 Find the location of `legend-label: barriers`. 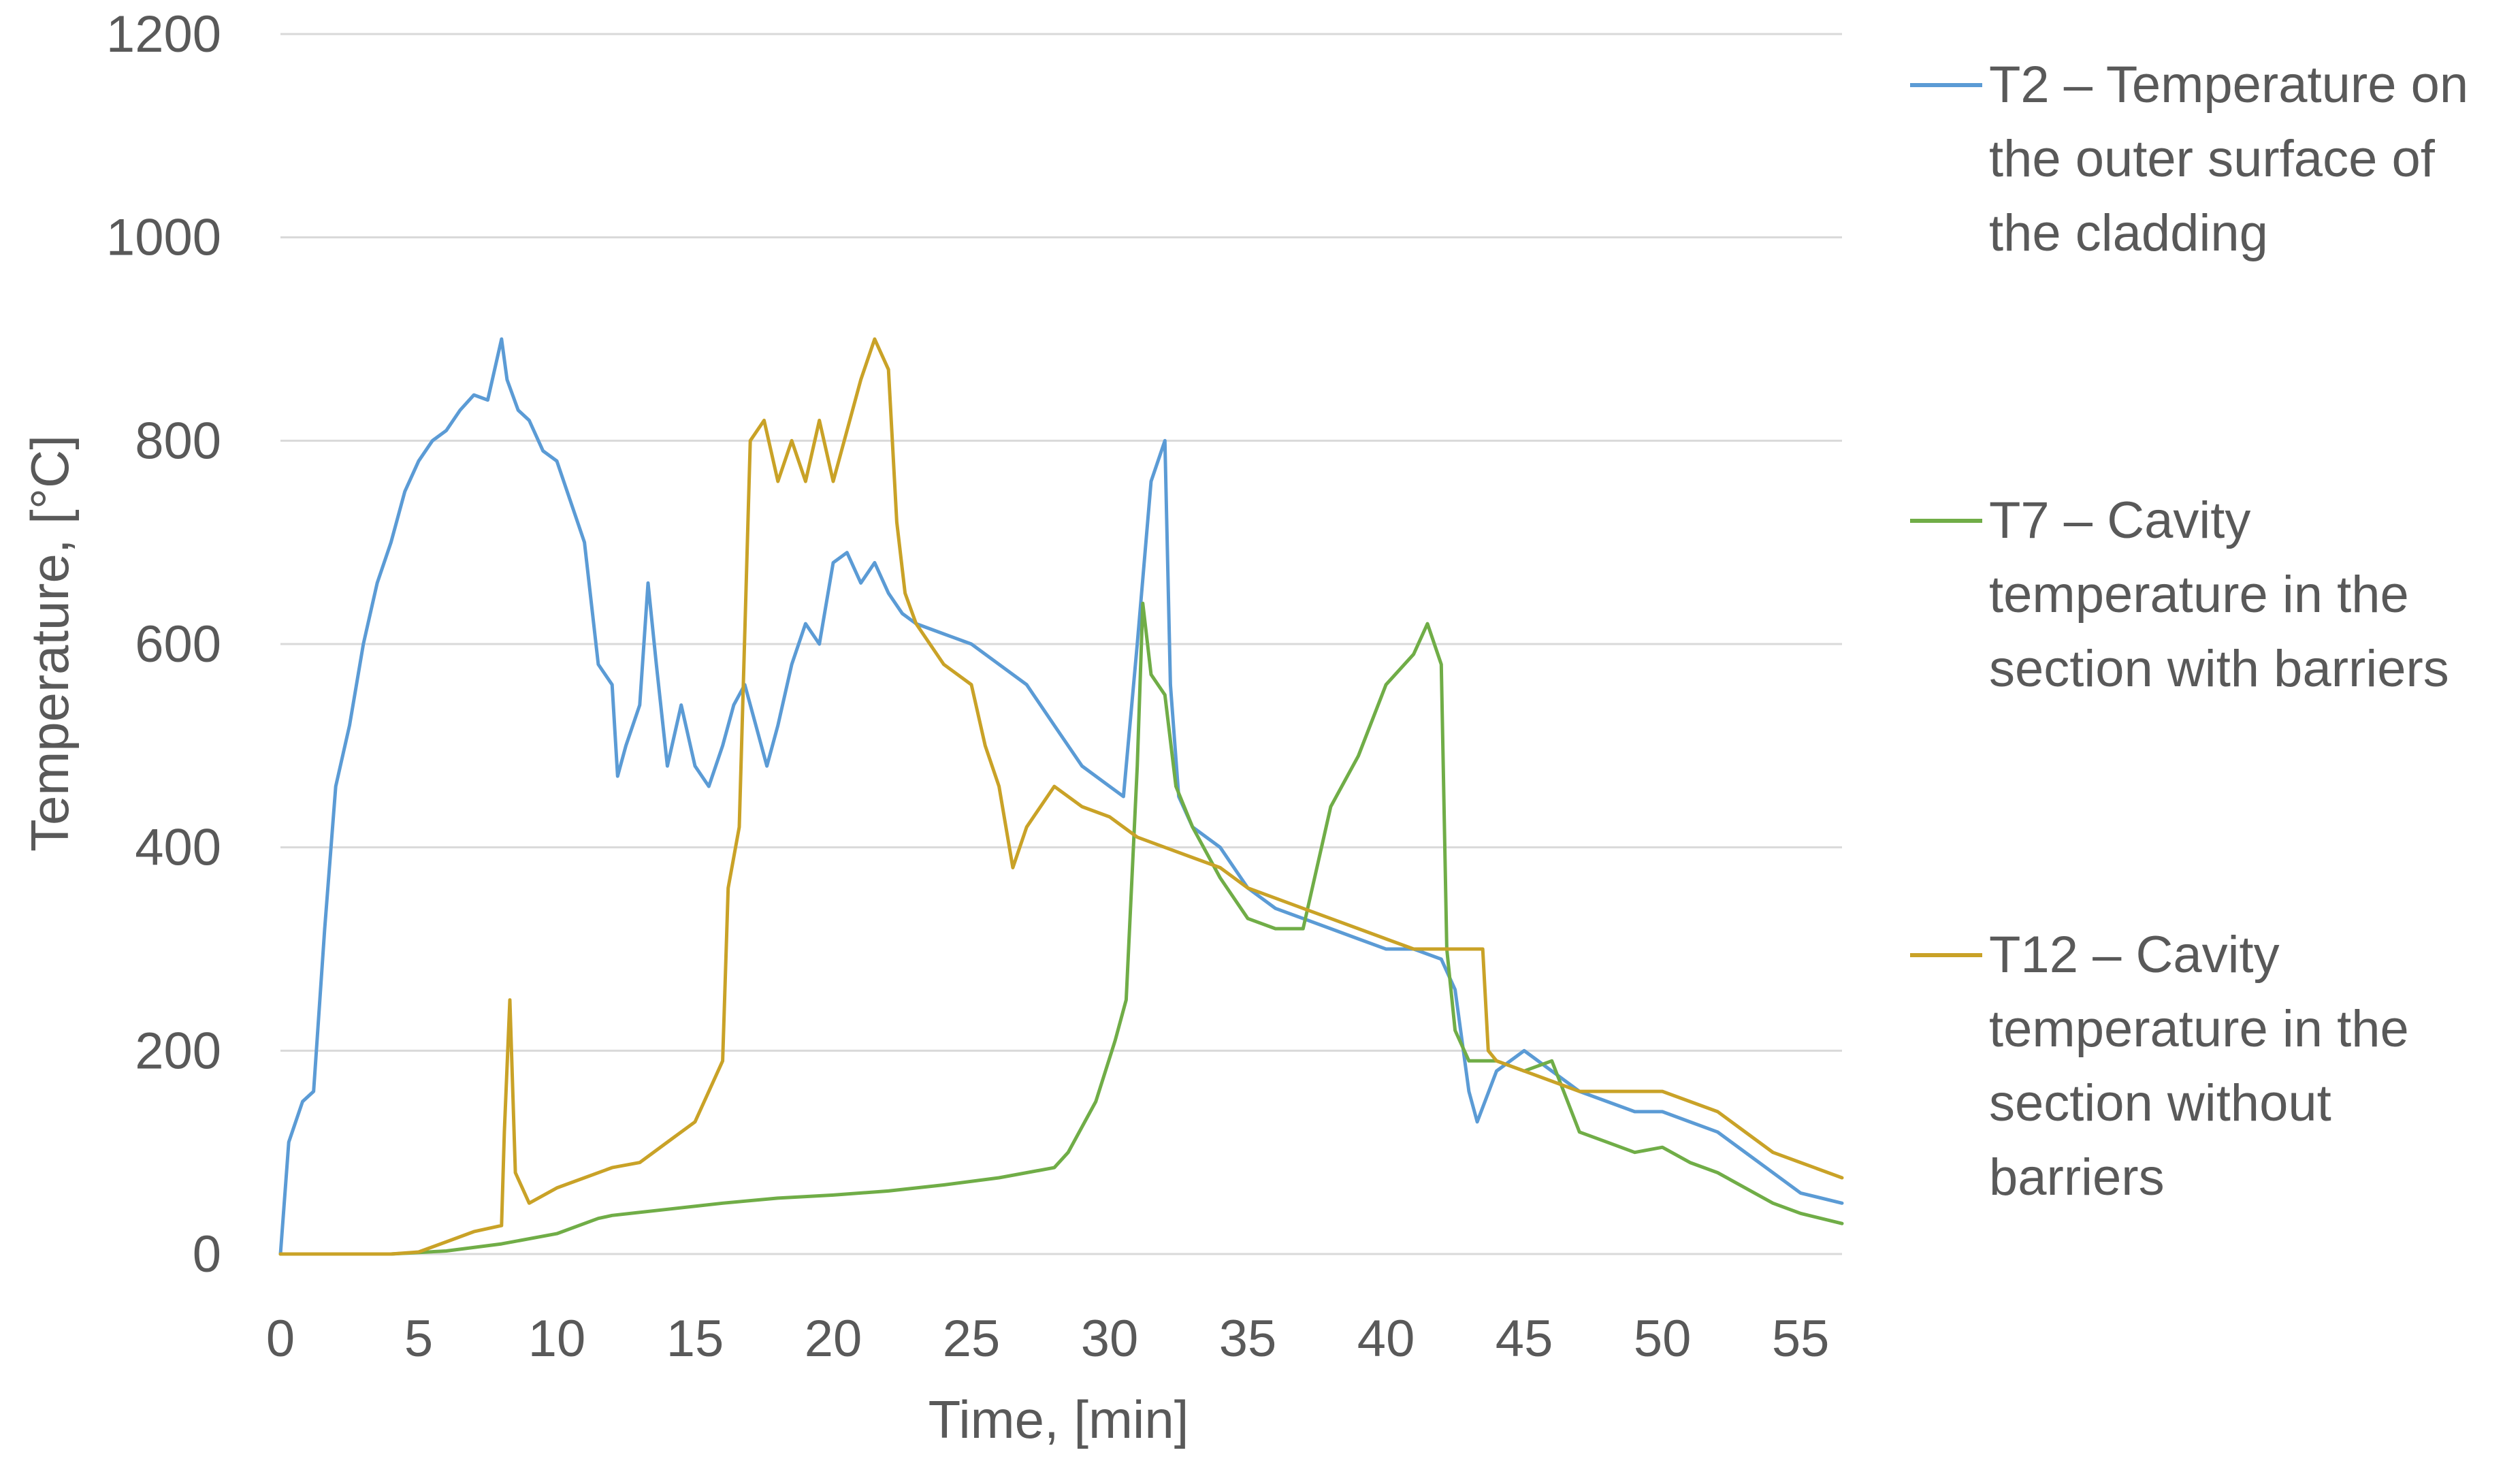

legend-label: barriers is located at coordinates (2077, 1177).